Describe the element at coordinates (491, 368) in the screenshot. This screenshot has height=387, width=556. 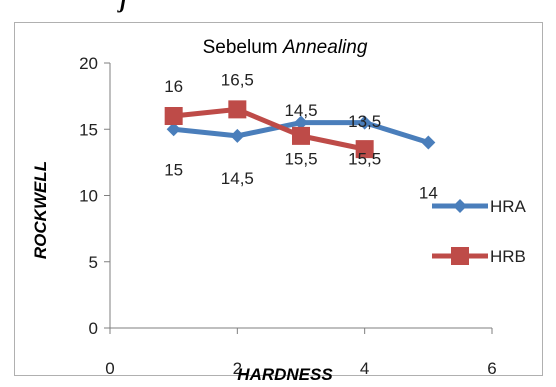
I see `x-tick-label: 6` at that location.